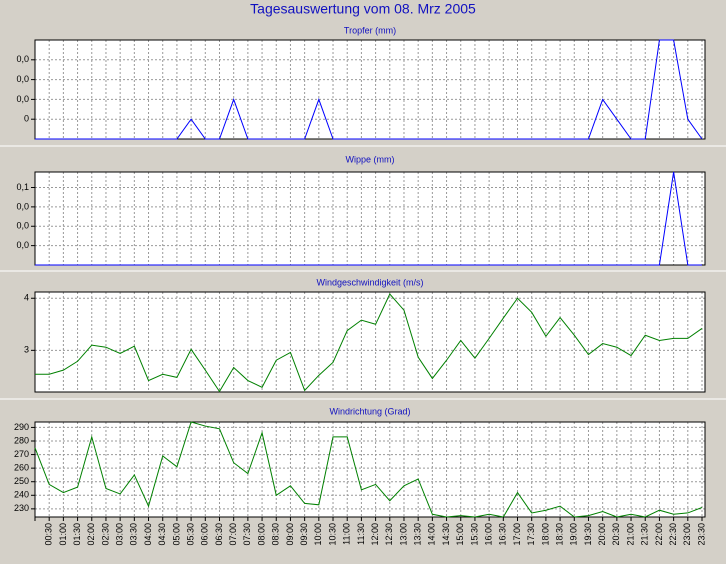 This screenshot has height=564, width=726. Describe the element at coordinates (432, 534) in the screenshot. I see `x-tick-label: 14:00` at that location.